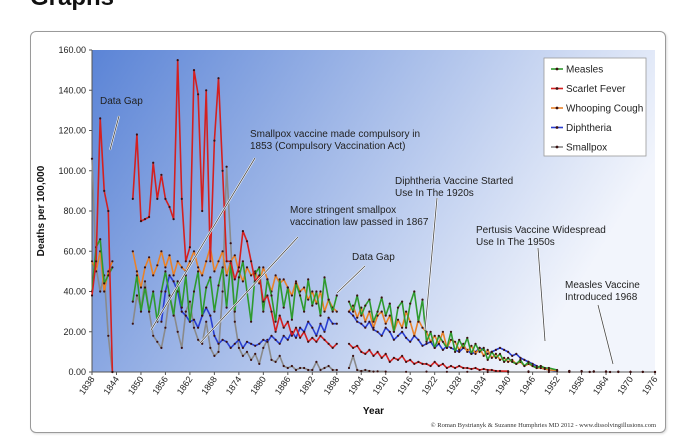 This screenshot has width=692, height=448. What do you see at coordinates (111, 385) in the screenshot?
I see `x-tick-label: 1844` at bounding box center [111, 385].